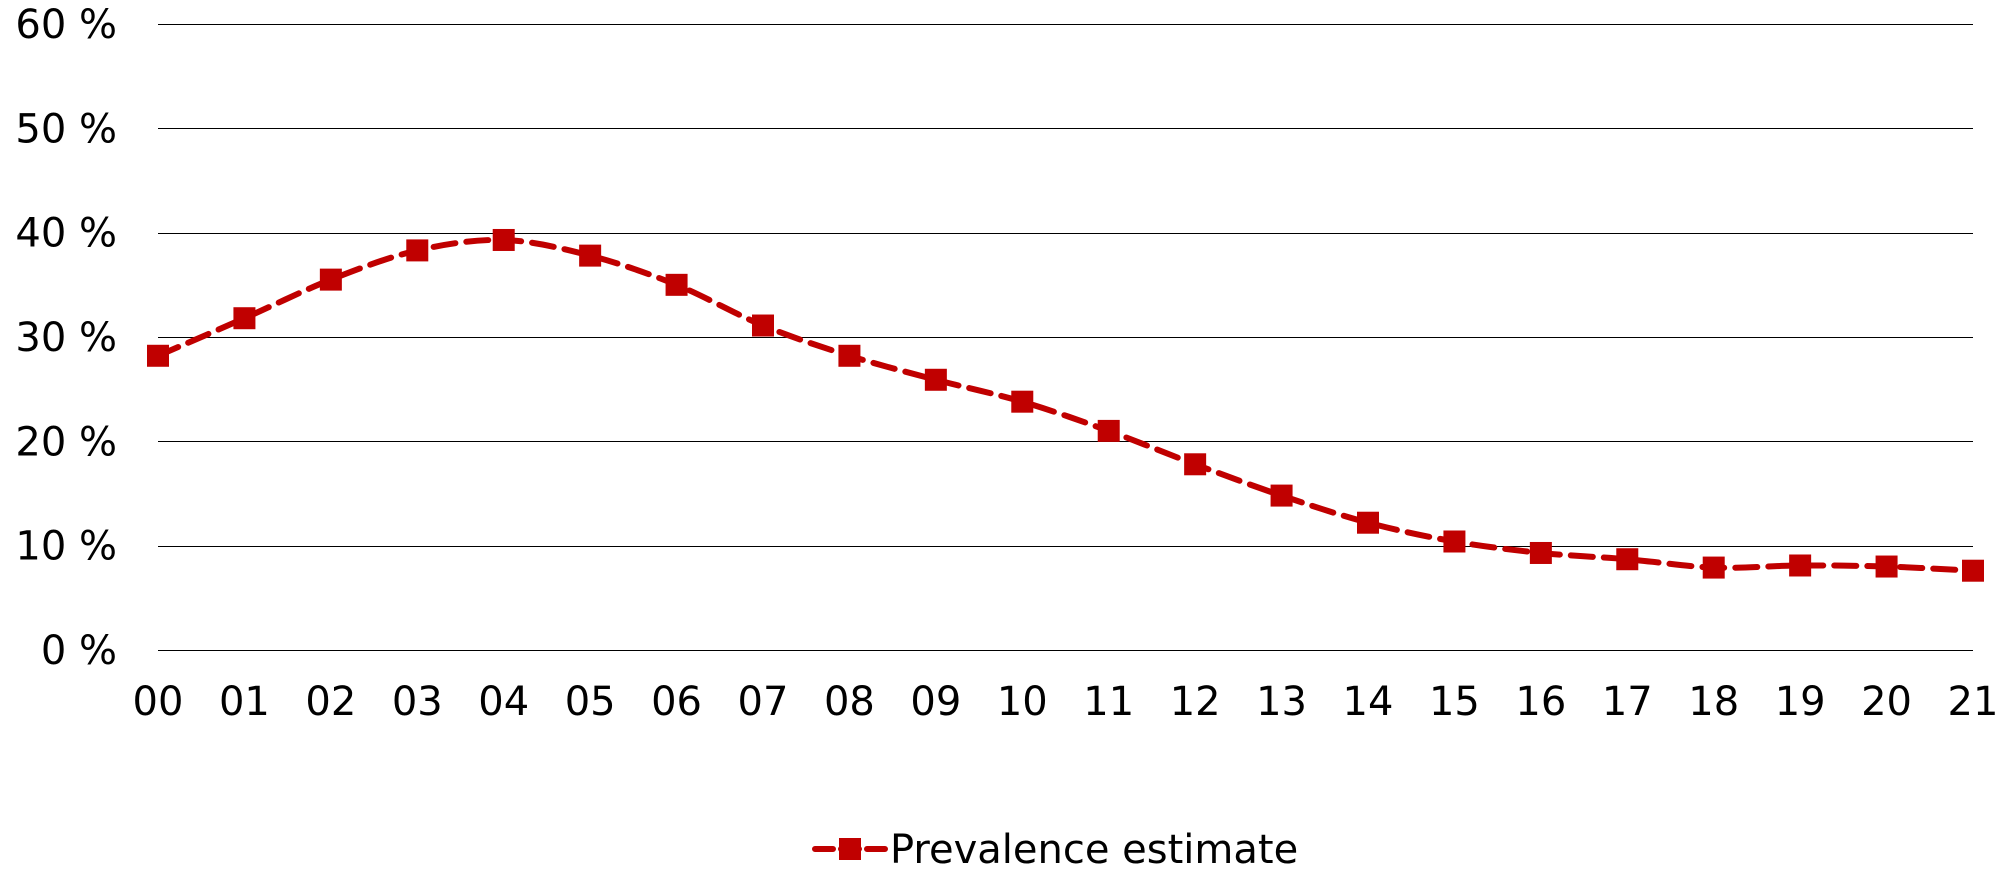 This screenshot has height=871, width=1999. Describe the element at coordinates (66, 129) in the screenshot. I see `y-tick-label-5: 50 %` at that location.